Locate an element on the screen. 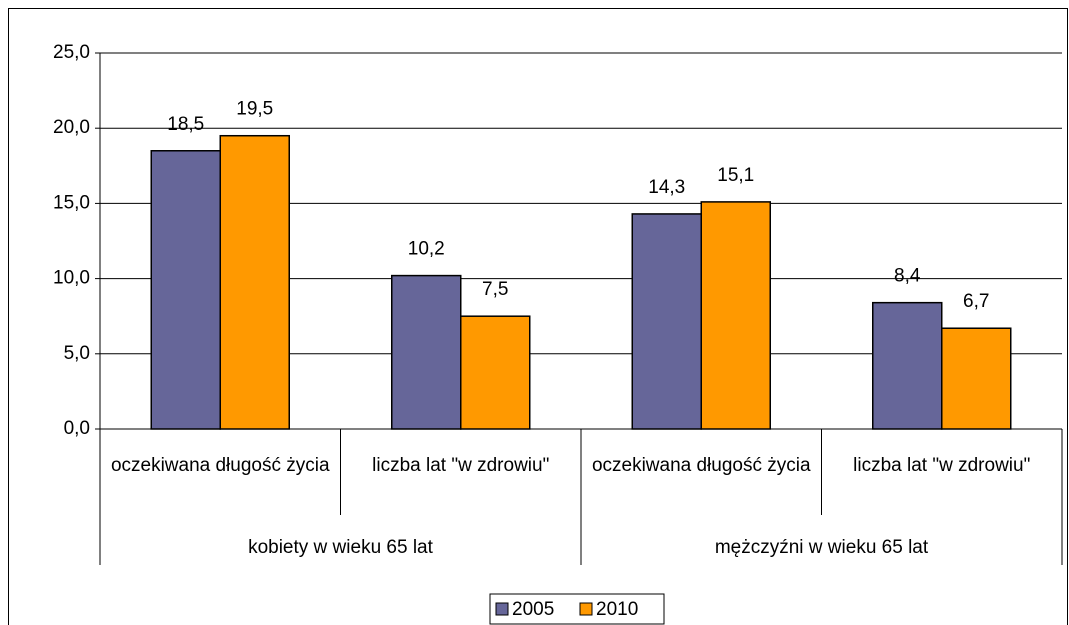  legend-label: 2005 is located at coordinates (533, 609).